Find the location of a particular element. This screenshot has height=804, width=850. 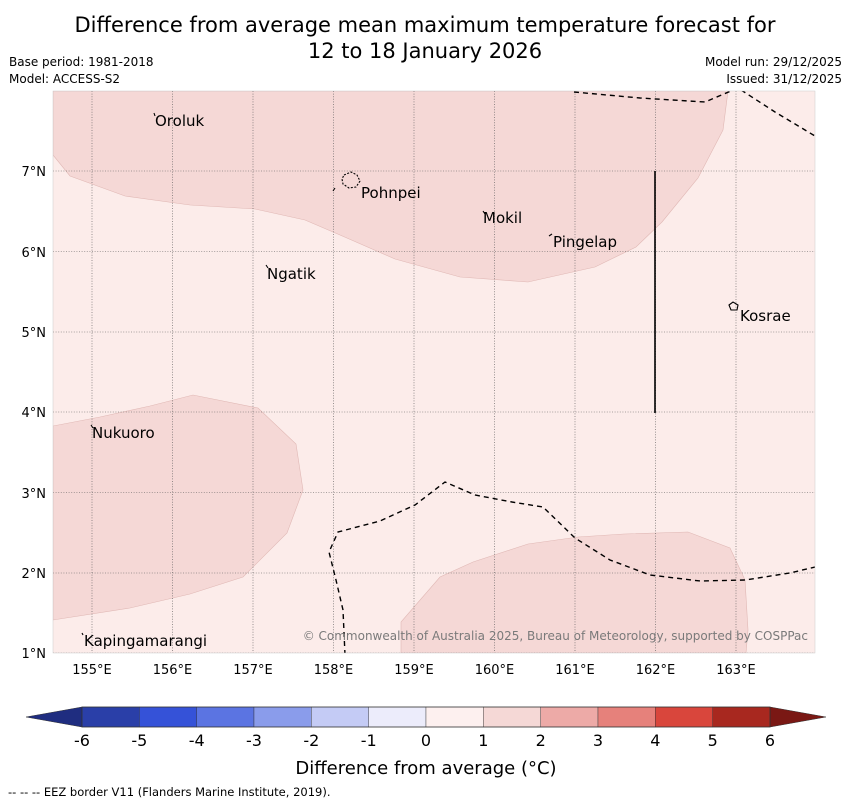

colorbar-label: -4 is located at coordinates (197, 740).